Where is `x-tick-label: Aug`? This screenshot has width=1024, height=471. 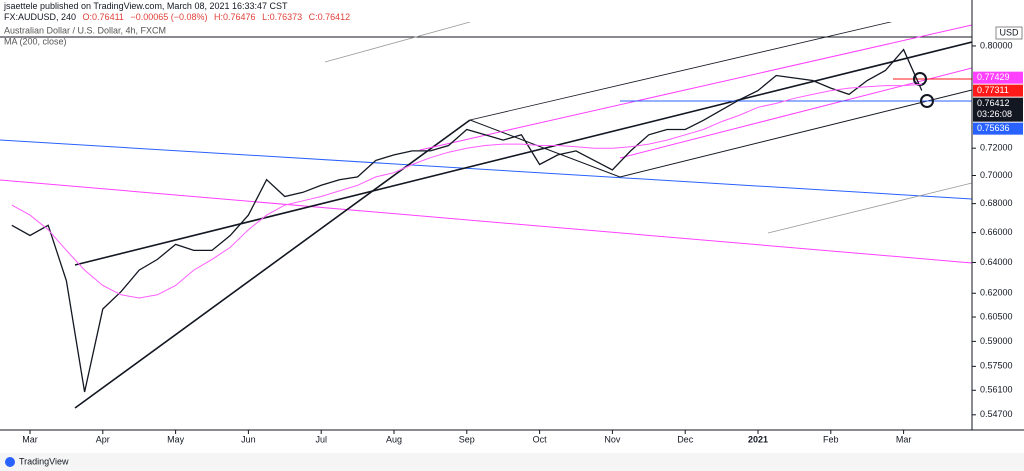 x-tick-label: Aug is located at coordinates (394, 439).